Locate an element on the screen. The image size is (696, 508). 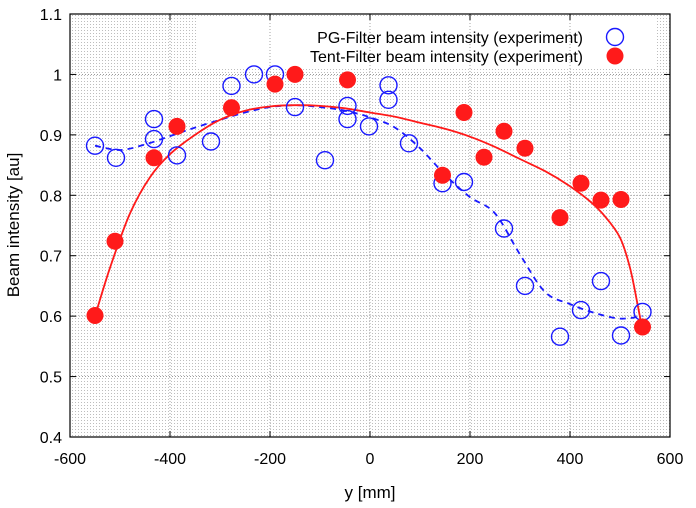
y-tick-label: 0.5 is located at coordinates (51, 378).